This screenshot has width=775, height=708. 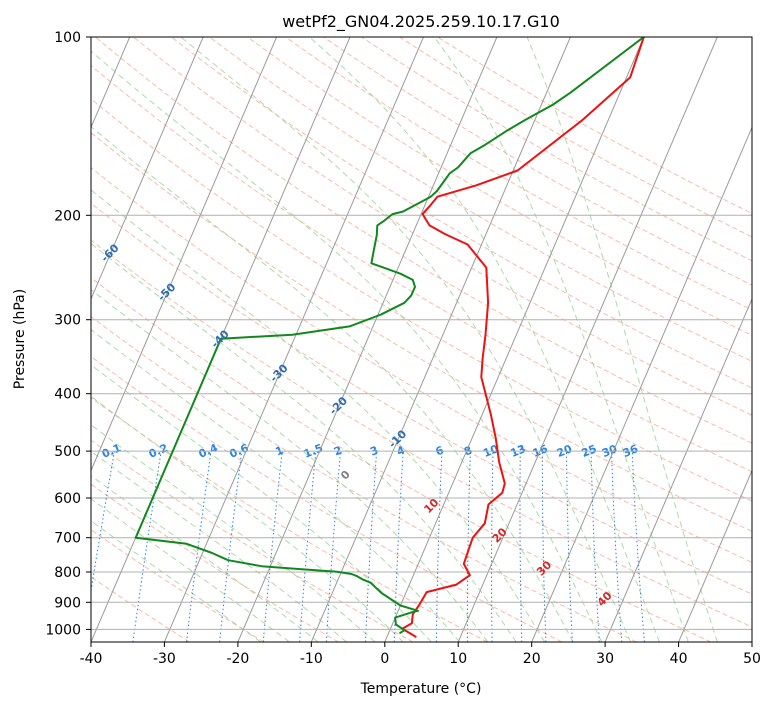 I want to click on x-tick-label: -10, so click(x=311, y=659).